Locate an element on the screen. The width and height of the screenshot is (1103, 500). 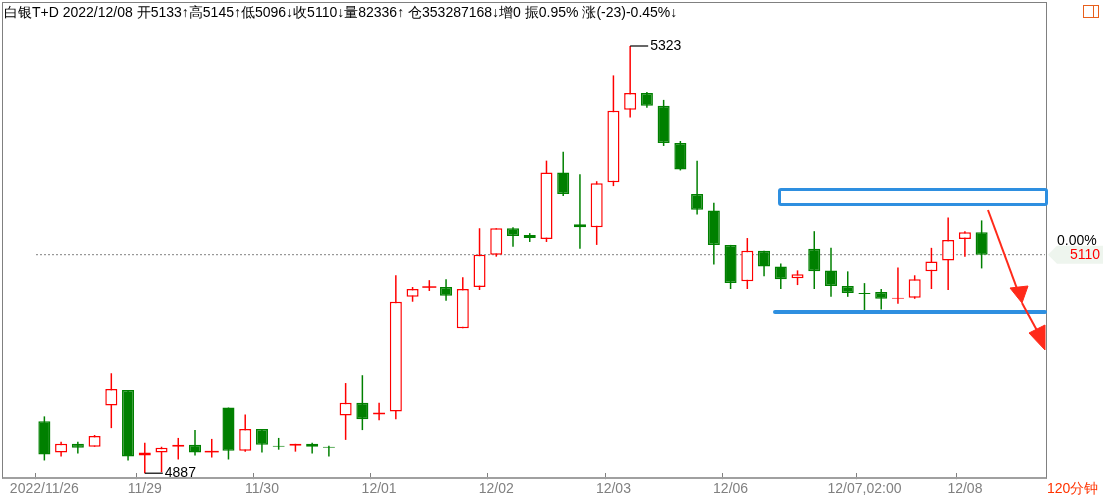
text: 0.00% is located at coordinates (1077, 240).